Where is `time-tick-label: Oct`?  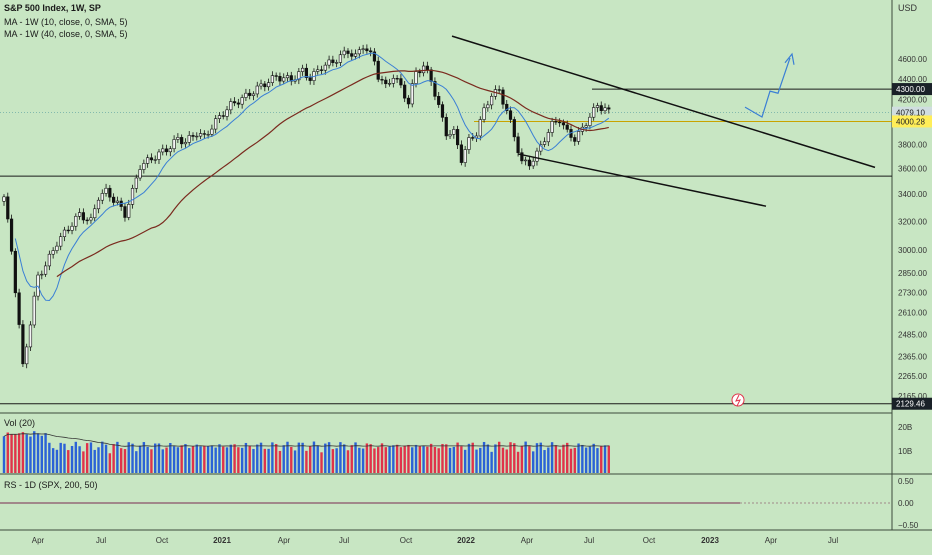
time-tick-label: Oct is located at coordinates (406, 540).